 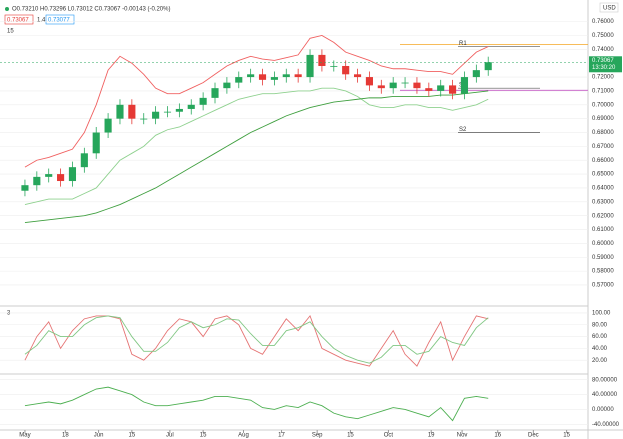 What do you see at coordinates (603, 147) in the screenshot?
I see `y-tick-label: 0.67000` at bounding box center [603, 147].